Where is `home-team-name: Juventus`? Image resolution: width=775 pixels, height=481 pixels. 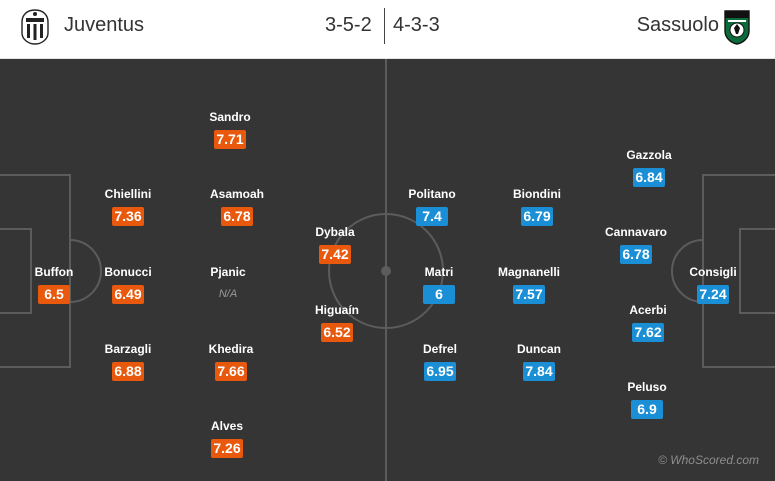 home-team-name: Juventus is located at coordinates (104, 25).